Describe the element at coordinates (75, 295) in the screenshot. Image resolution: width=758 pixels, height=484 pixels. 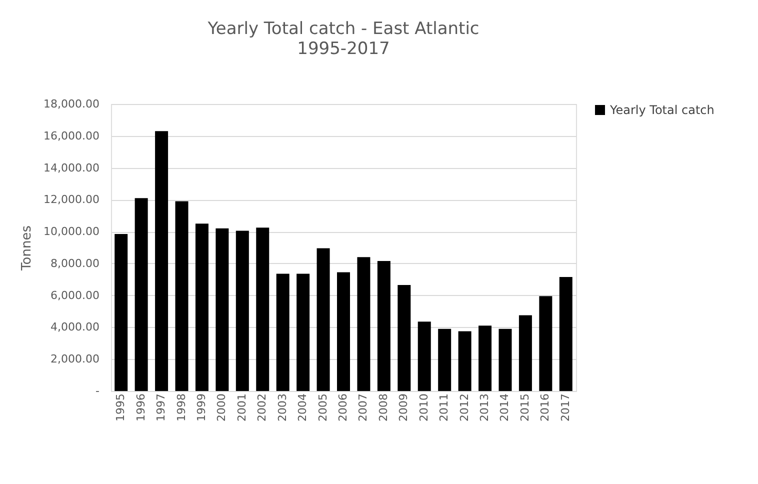
I see `y-tick-label: 6,000.00` at that location.